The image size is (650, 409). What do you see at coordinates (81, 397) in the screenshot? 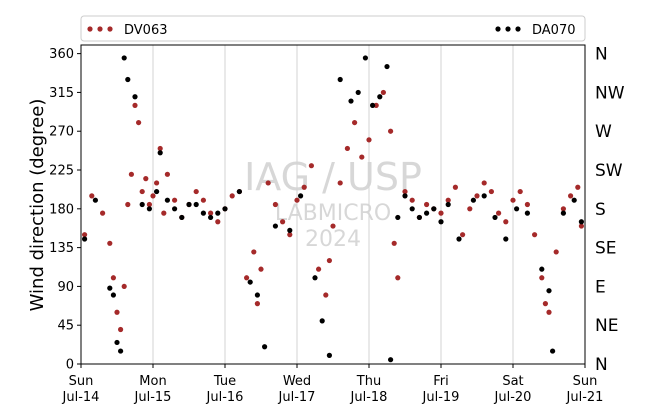
I see `x-tick-label-date: Jul-14` at bounding box center [81, 397].